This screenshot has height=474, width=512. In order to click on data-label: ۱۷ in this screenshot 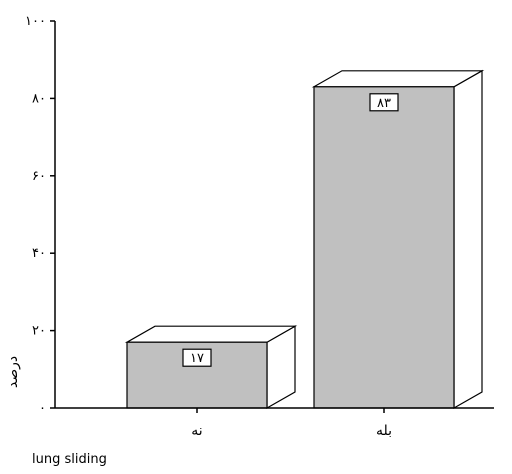, I will do `click(197, 358)`.